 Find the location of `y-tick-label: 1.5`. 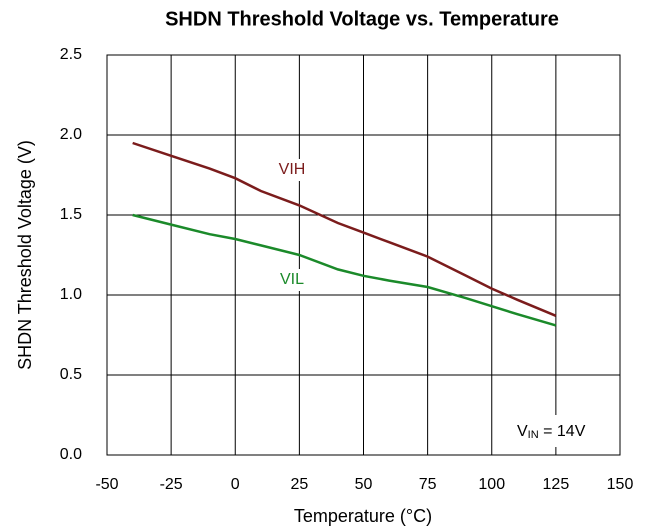

y-tick-label: 1.5 is located at coordinates (71, 214).